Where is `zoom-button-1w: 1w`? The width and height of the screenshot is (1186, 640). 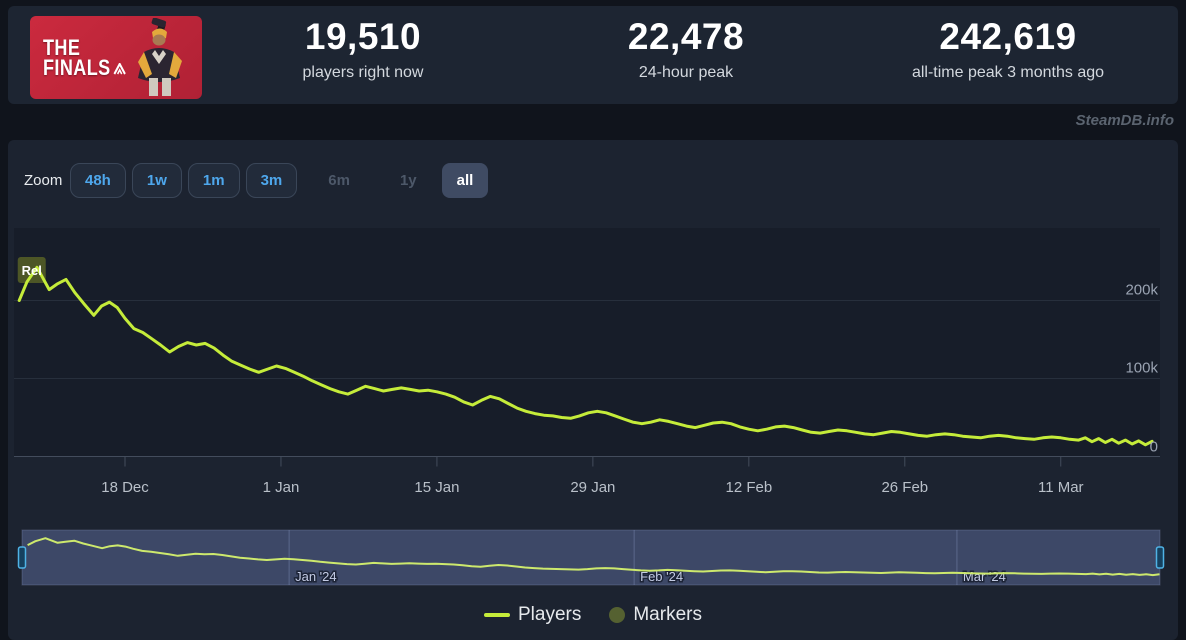 zoom-button-1w: 1w is located at coordinates (156, 180).